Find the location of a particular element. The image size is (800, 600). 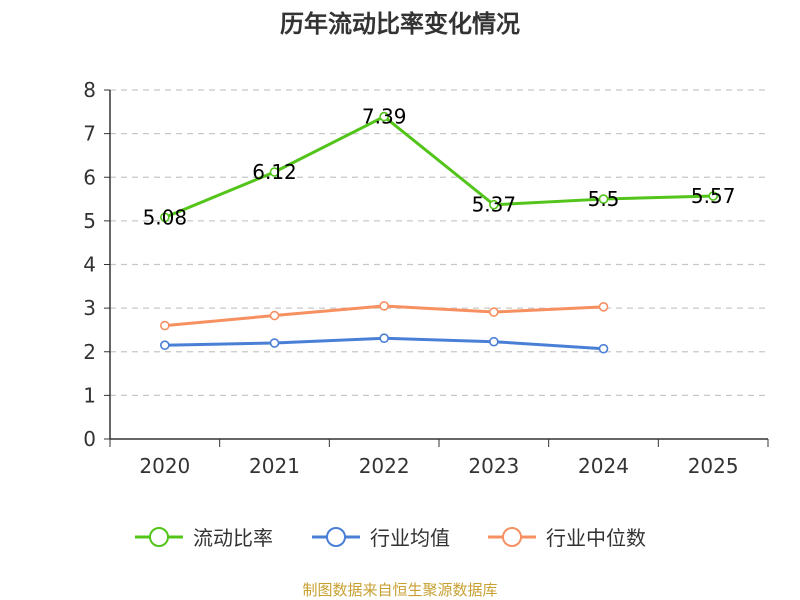

data-label: 5.08 is located at coordinates (165, 217).